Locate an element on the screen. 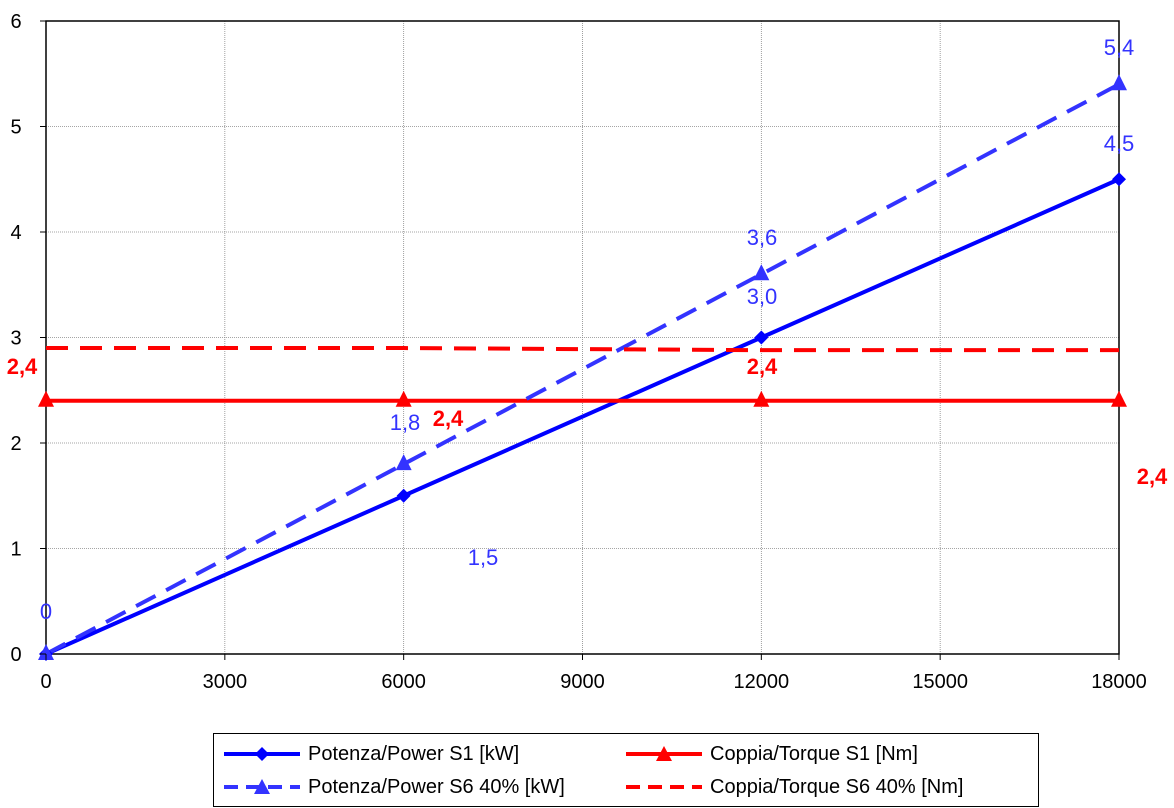 This screenshot has width=1174, height=808. data-label: 0 is located at coordinates (46, 611).